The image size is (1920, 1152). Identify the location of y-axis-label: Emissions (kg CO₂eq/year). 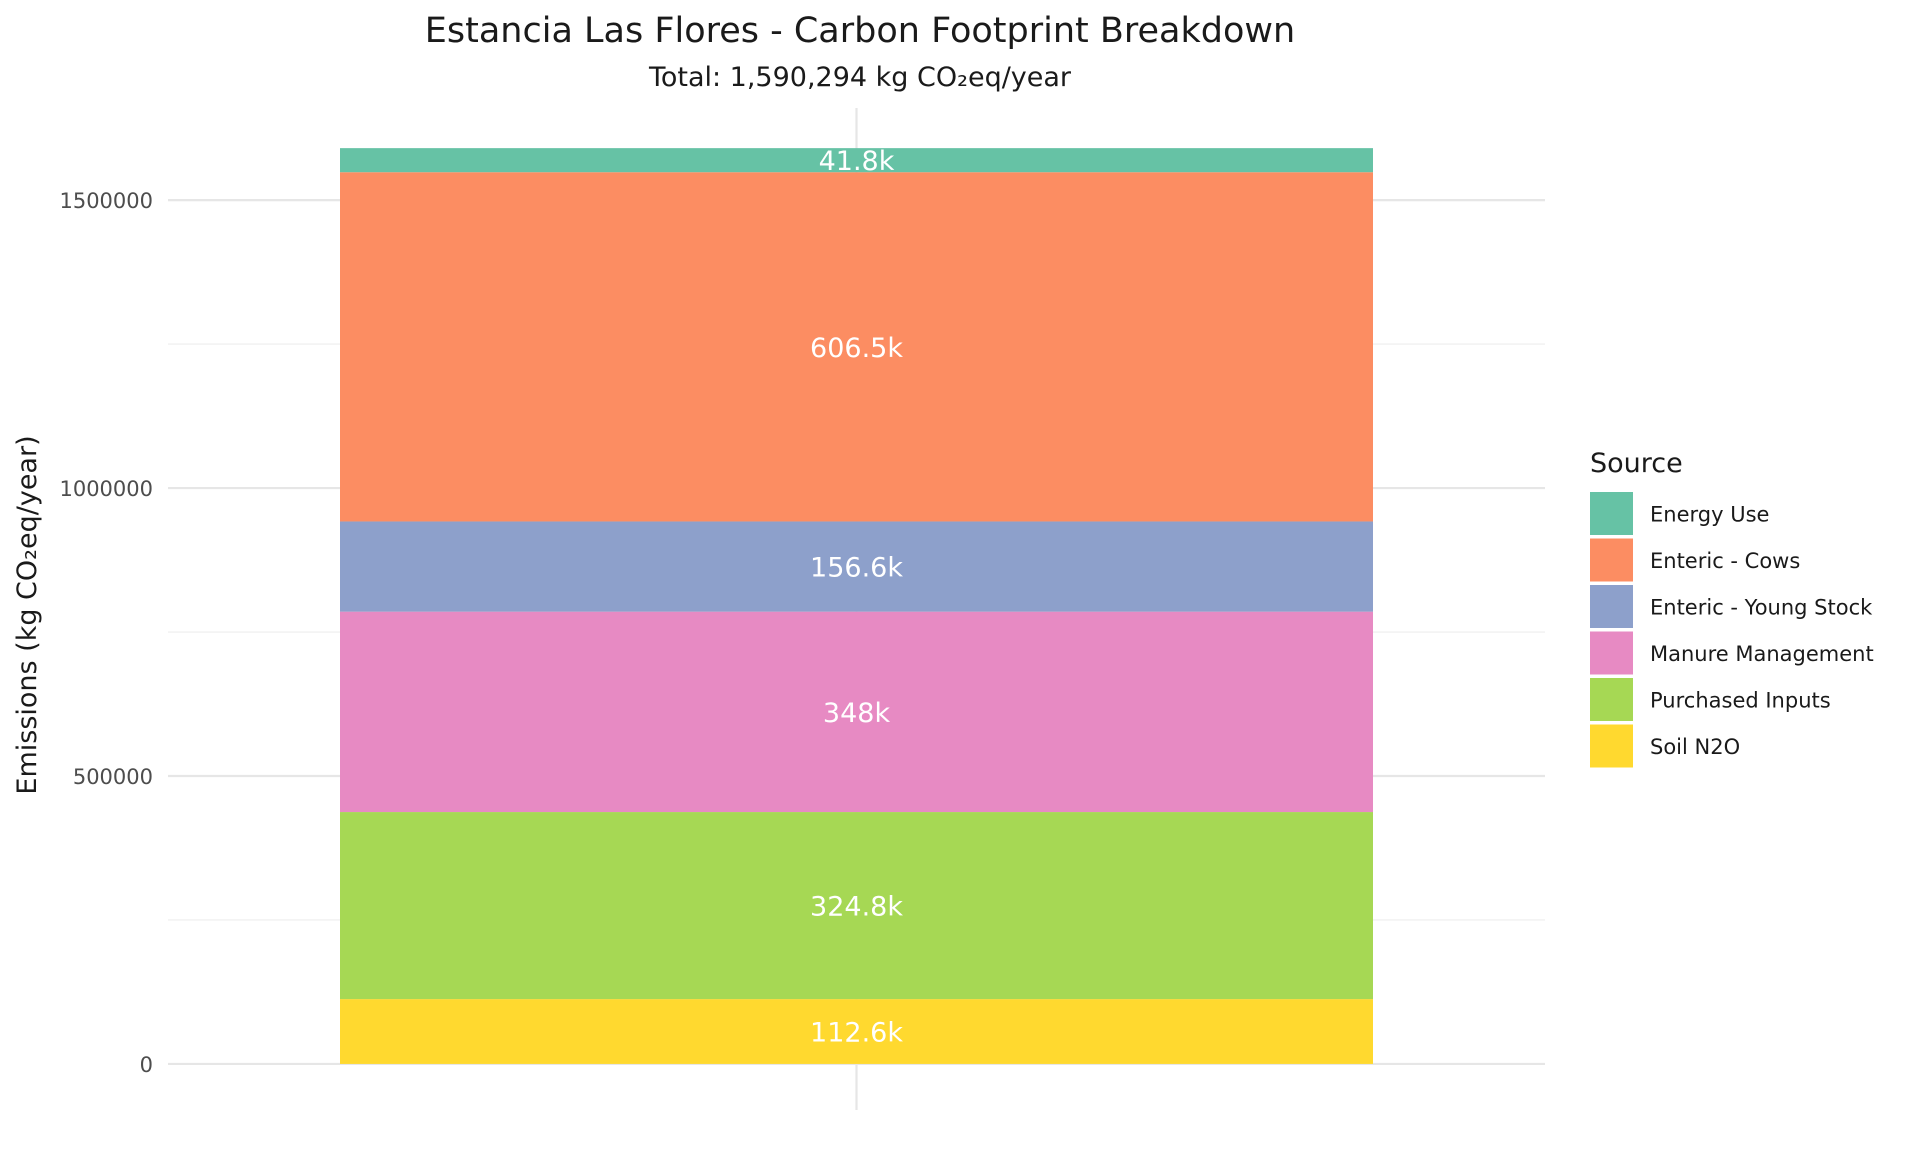
(27, 614).